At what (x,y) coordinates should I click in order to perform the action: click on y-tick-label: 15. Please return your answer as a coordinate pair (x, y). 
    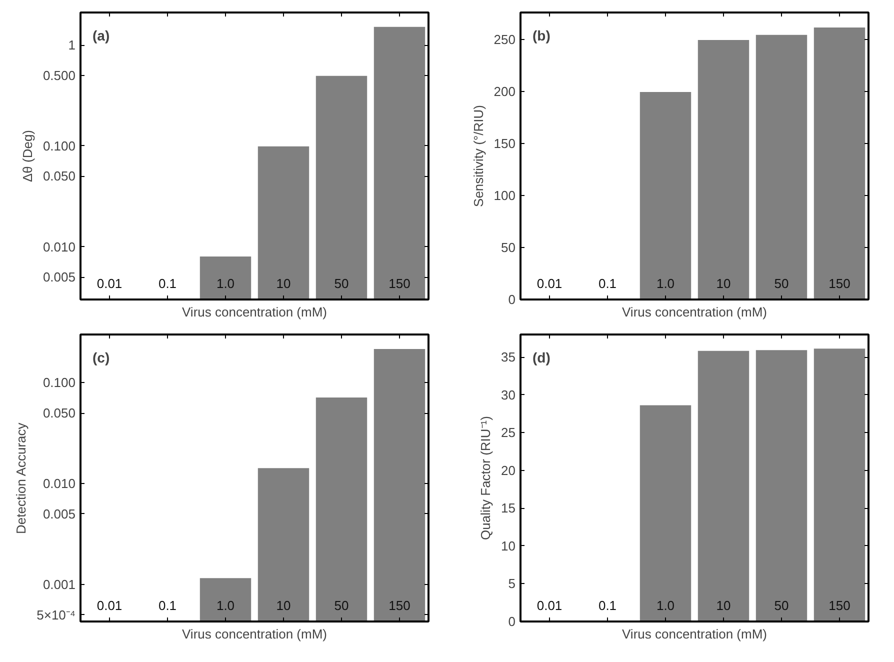
    Looking at the image, I should click on (508, 508).